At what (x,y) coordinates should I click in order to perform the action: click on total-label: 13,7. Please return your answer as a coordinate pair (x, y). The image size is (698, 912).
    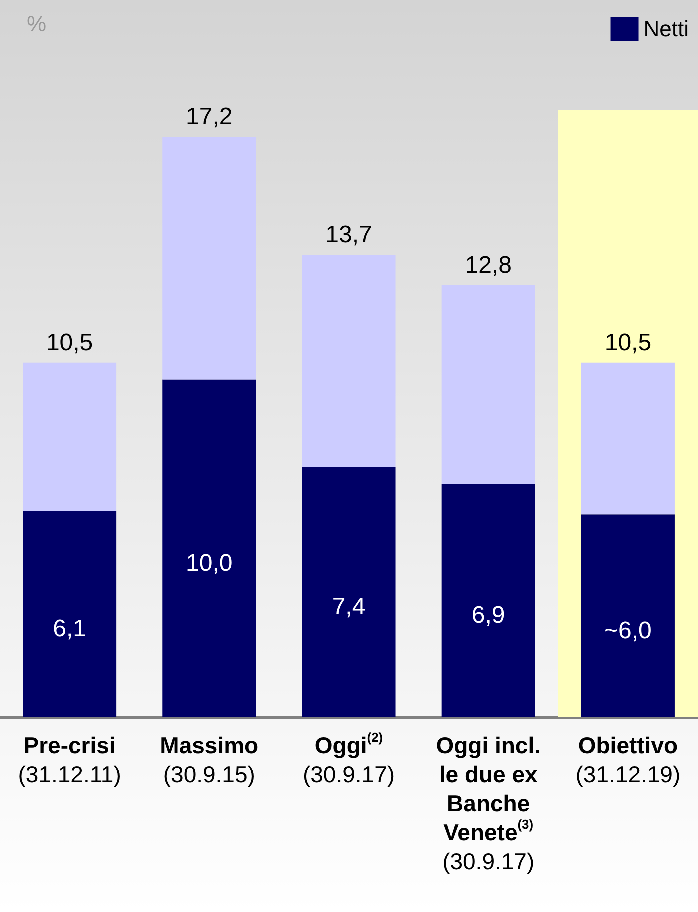
    Looking at the image, I should click on (349, 235).